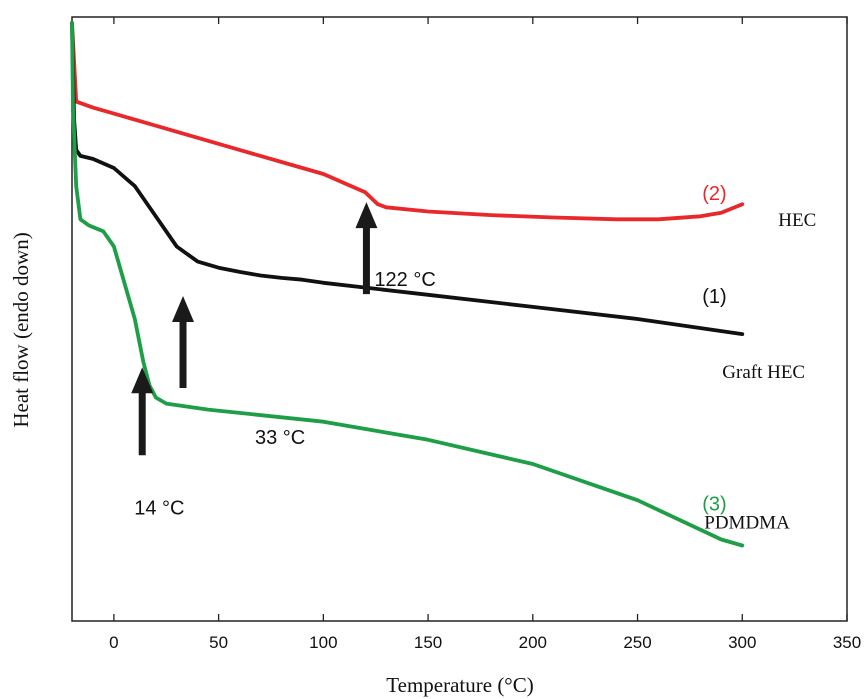 This screenshot has width=867, height=699. I want to click on x-tick-label: 200, so click(533, 642).